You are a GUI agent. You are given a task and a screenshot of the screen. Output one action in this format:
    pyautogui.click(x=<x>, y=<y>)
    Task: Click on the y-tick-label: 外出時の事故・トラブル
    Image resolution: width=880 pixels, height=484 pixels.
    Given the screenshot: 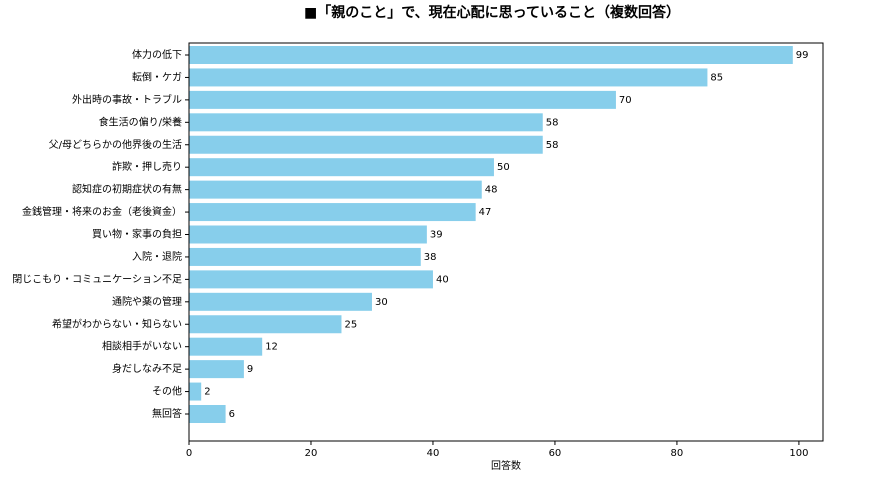 What is the action you would take?
    pyautogui.click(x=127, y=99)
    